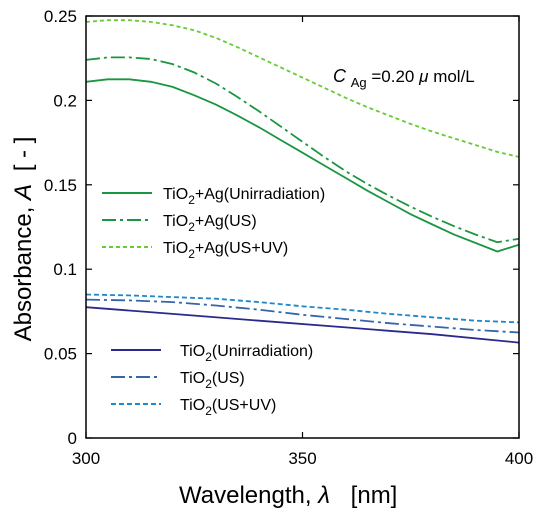  I want to click on concentration-annotation: C Ag =0.20 μ mol/L, so click(404, 78).